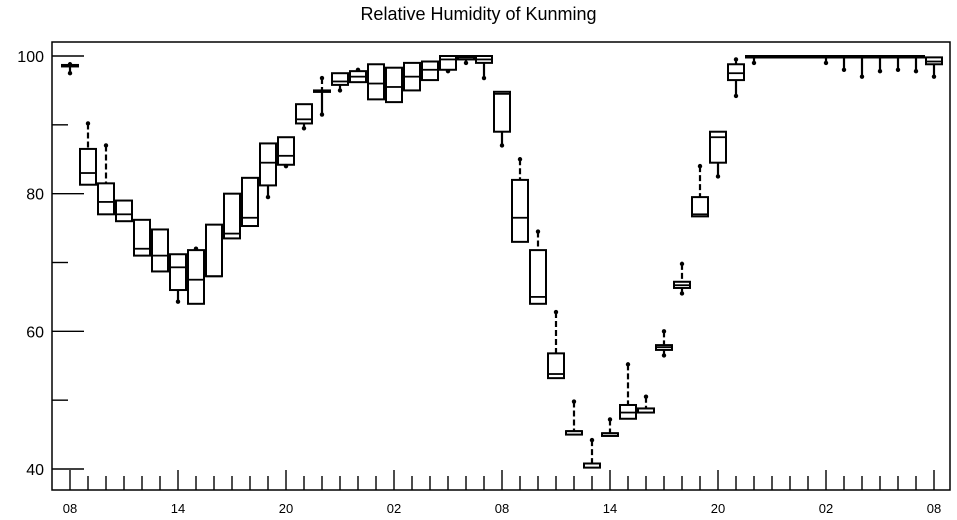  I want to click on y-tick-label: 40, so click(35, 470).